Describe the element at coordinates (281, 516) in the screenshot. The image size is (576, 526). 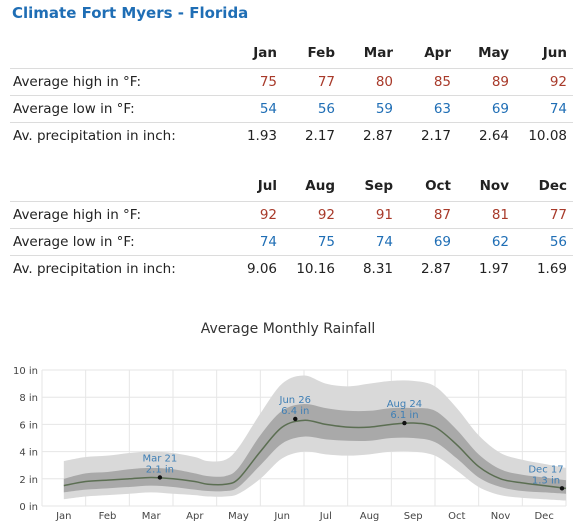
I see `x-tick-label: Jun` at that location.